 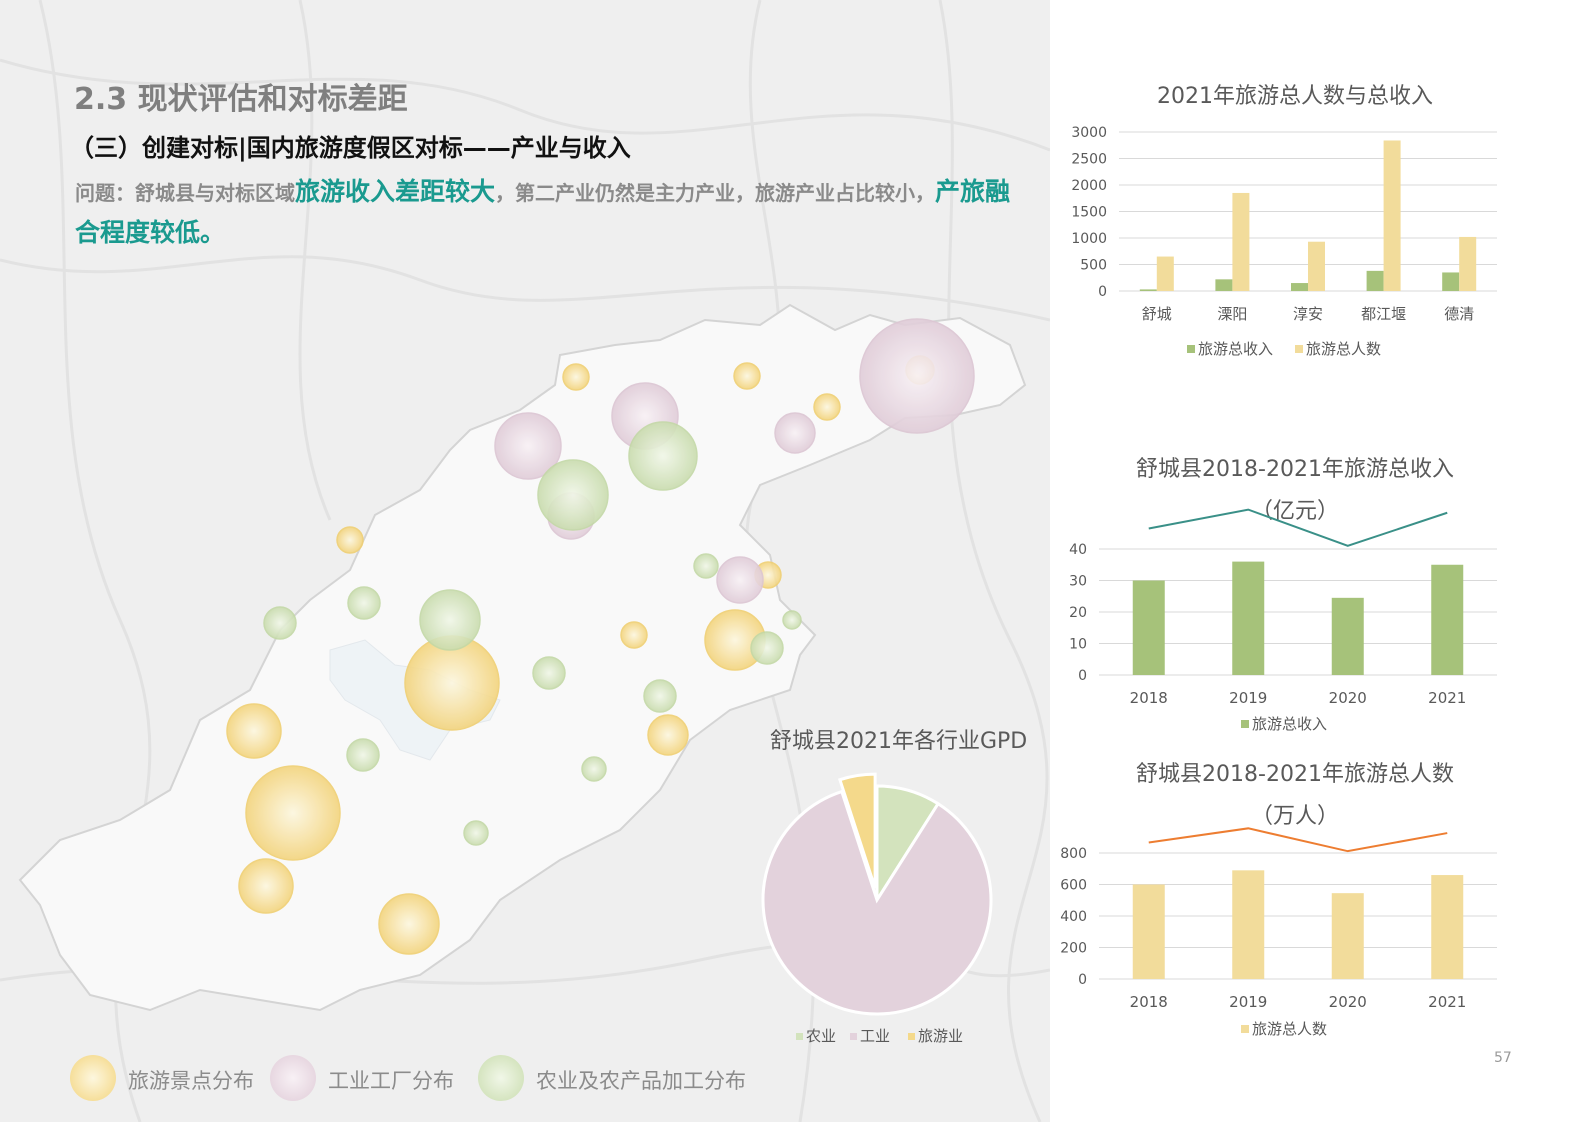 What do you see at coordinates (821, 1036) in the screenshot?
I see `pie-legend-label: 农业` at bounding box center [821, 1036].